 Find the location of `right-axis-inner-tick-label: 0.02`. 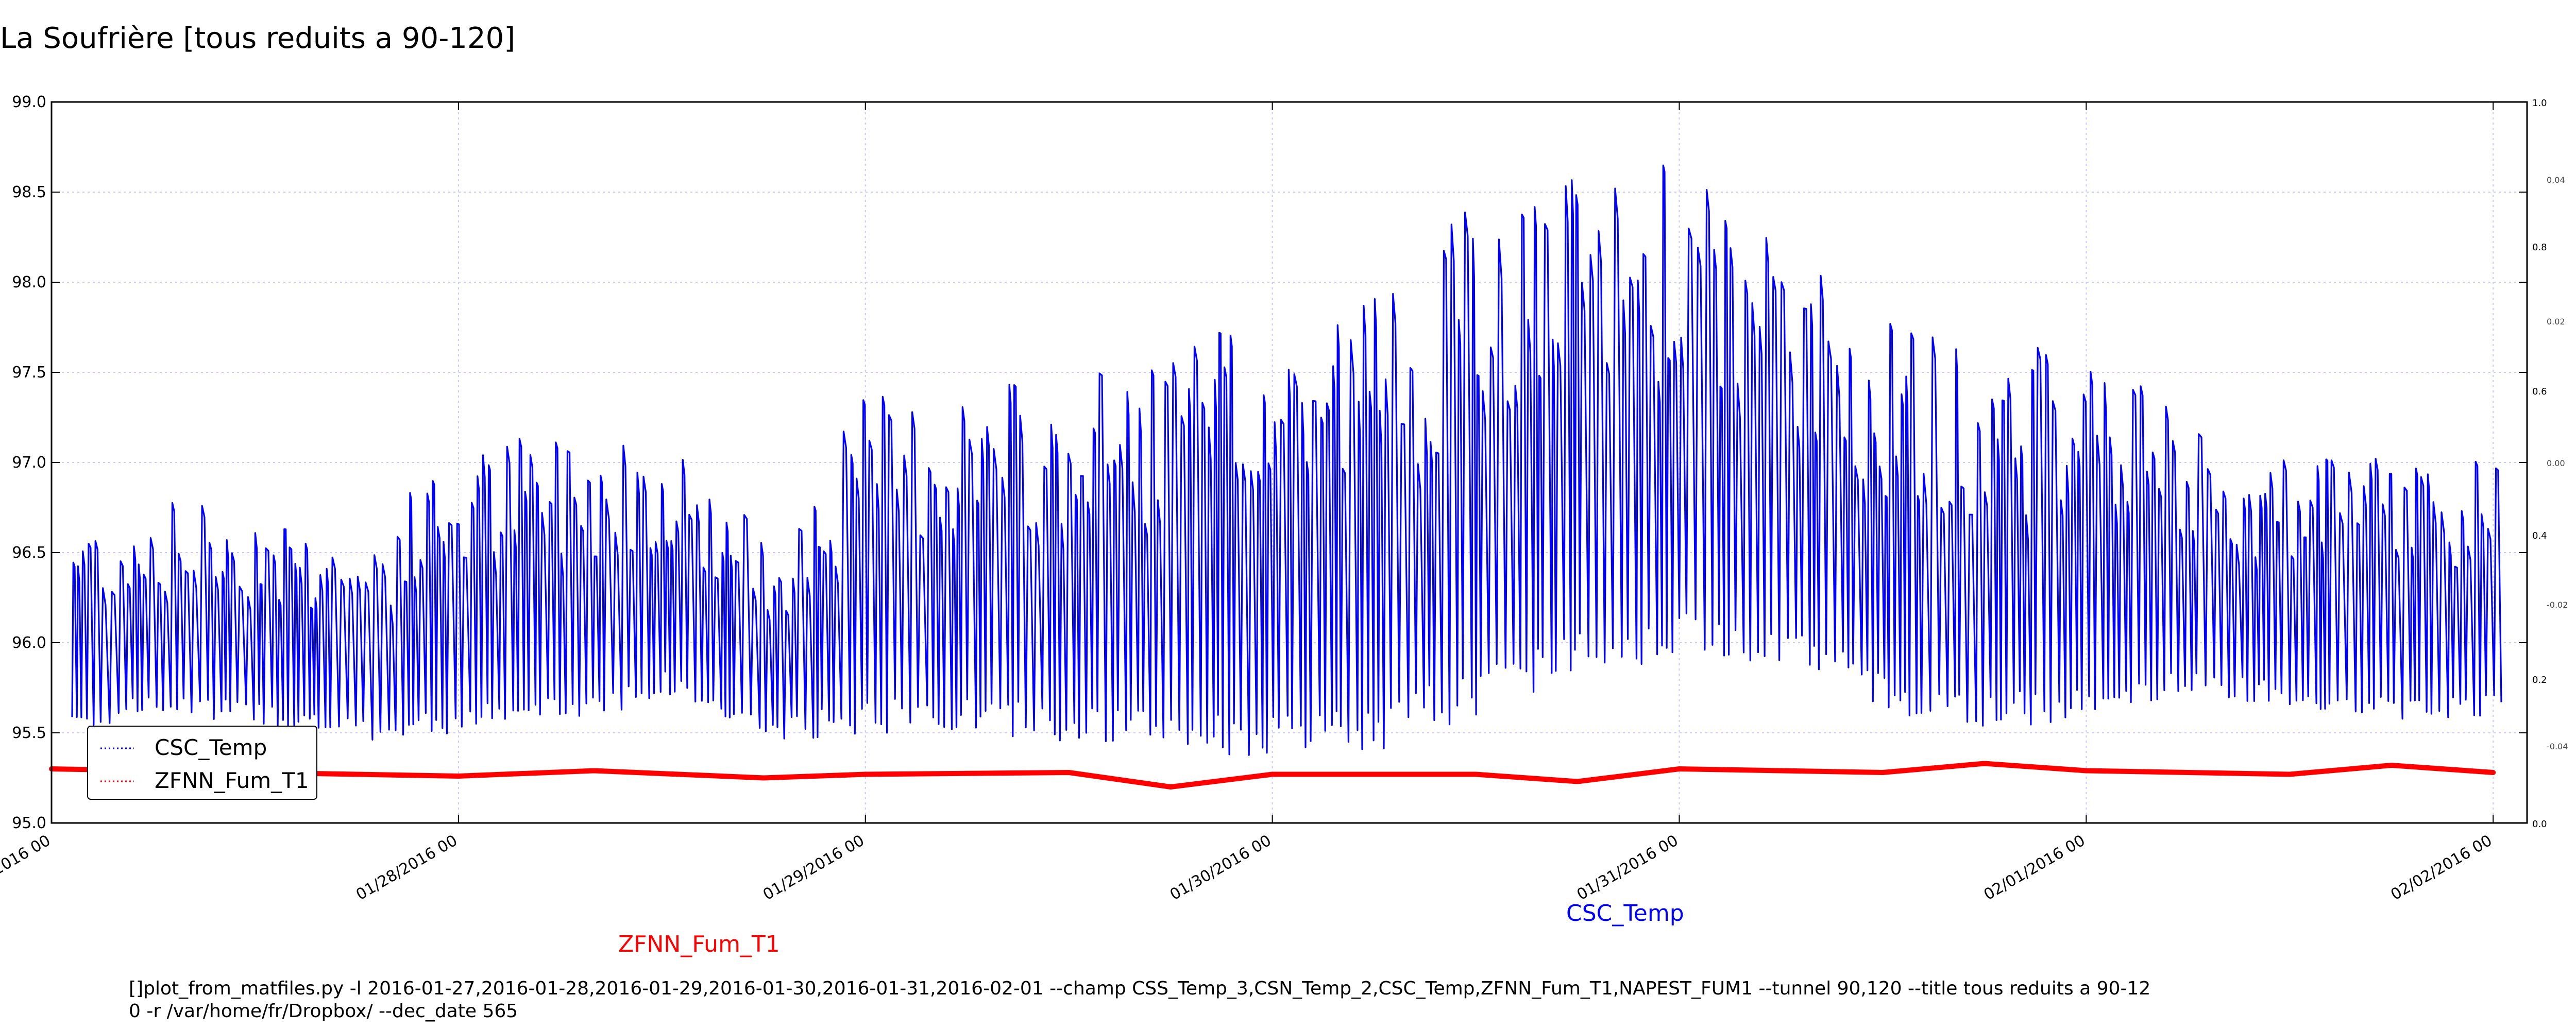

right-axis-inner-tick-label: 0.02 is located at coordinates (2556, 322).